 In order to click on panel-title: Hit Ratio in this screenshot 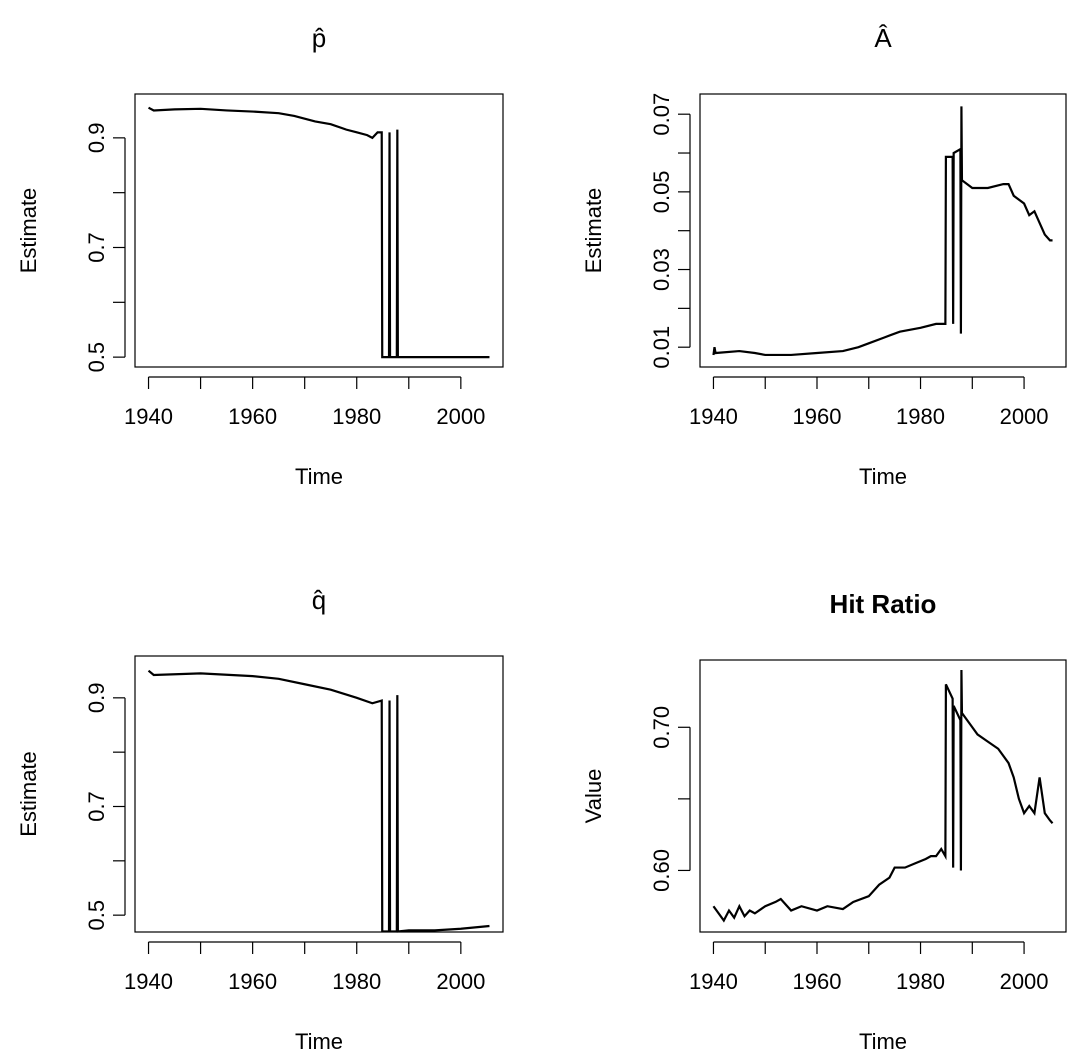, I will do `click(883, 604)`.